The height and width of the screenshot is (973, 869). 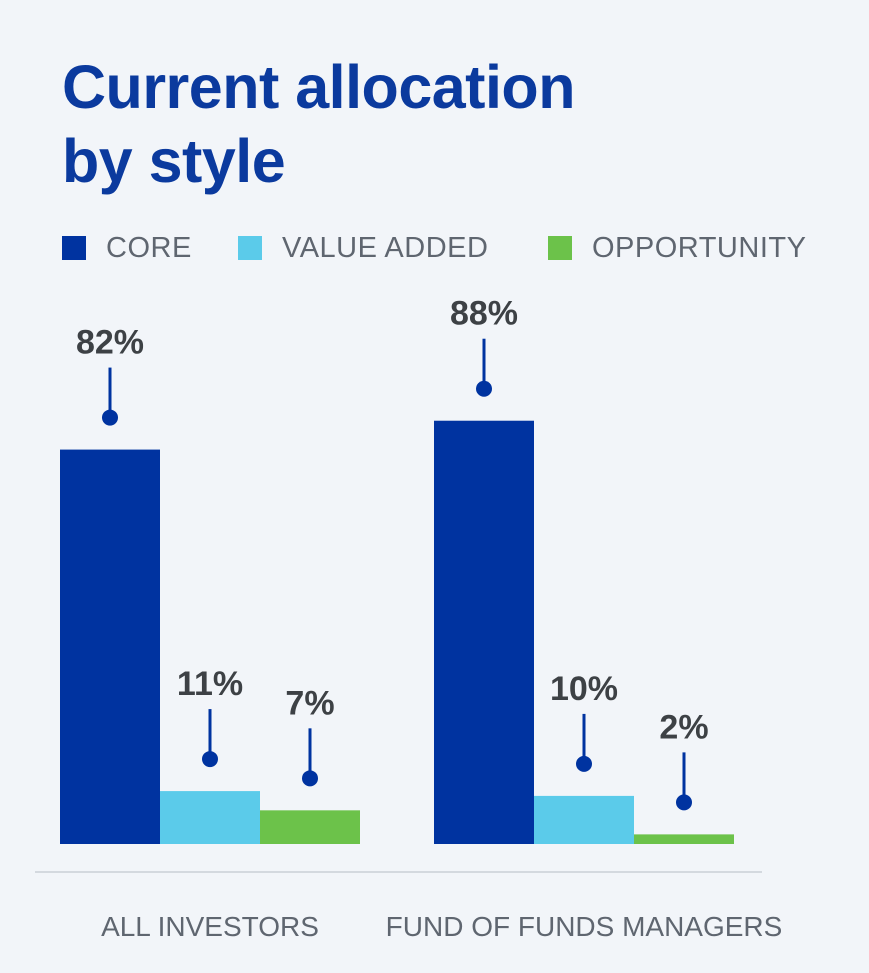 I want to click on value-label-opportunity-all-investors: 7%, so click(x=309, y=703).